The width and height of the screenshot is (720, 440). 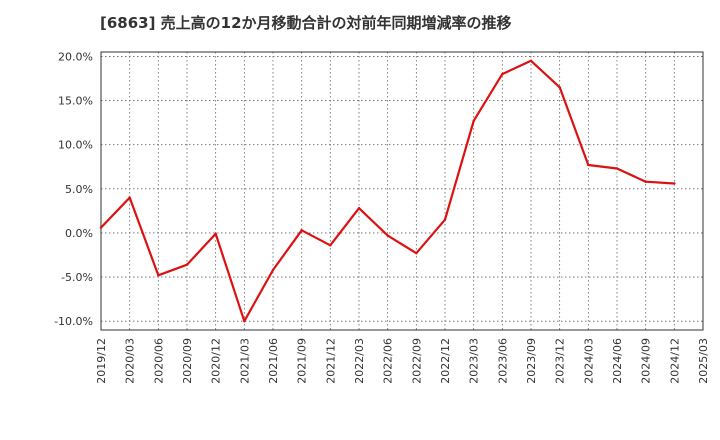 I want to click on x-tick-label: 2023/09, so click(x=531, y=361).